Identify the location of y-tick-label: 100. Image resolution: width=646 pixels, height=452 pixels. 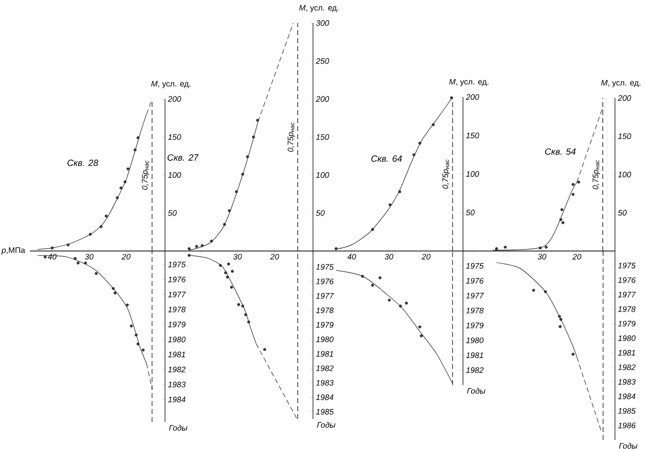
(175, 175).